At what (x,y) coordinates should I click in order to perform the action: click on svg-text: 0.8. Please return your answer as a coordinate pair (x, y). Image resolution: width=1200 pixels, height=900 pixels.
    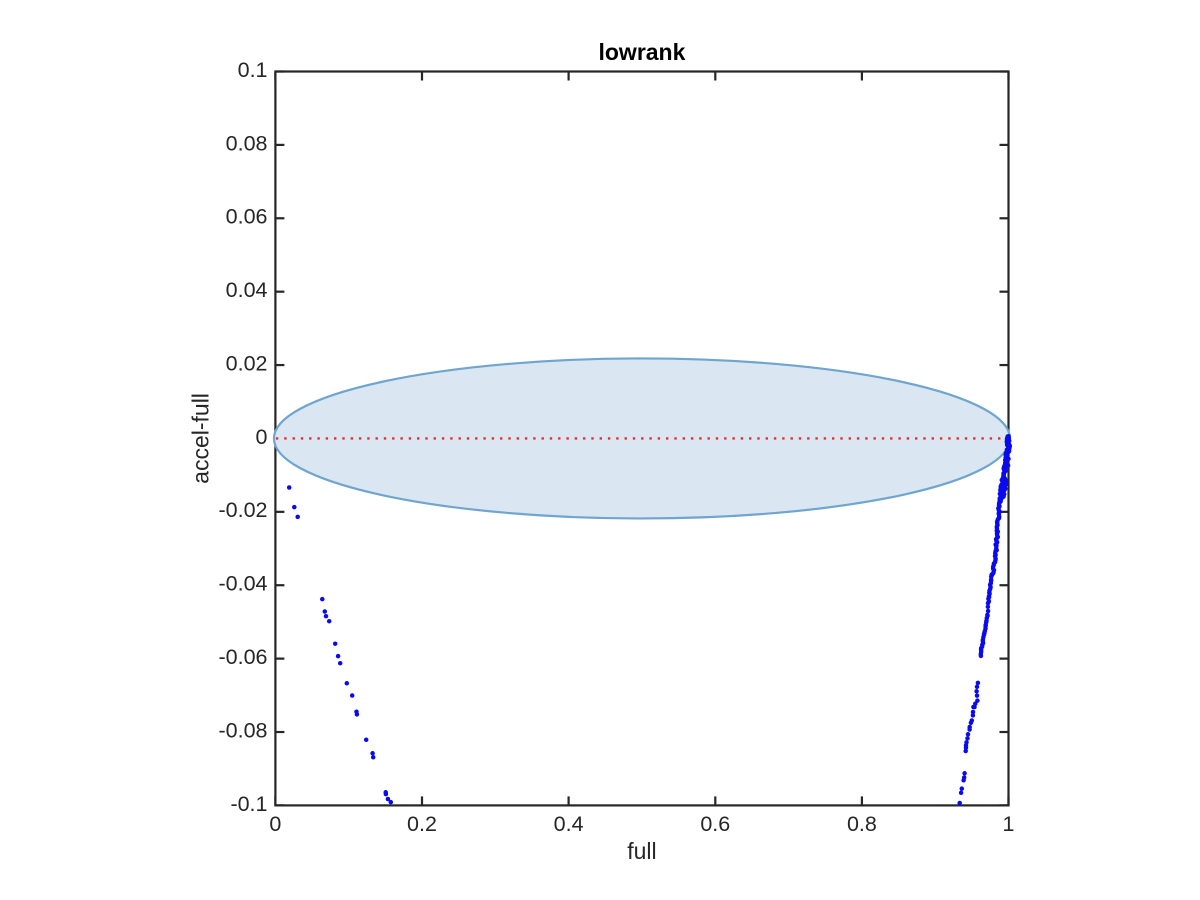
    Looking at the image, I should click on (862, 824).